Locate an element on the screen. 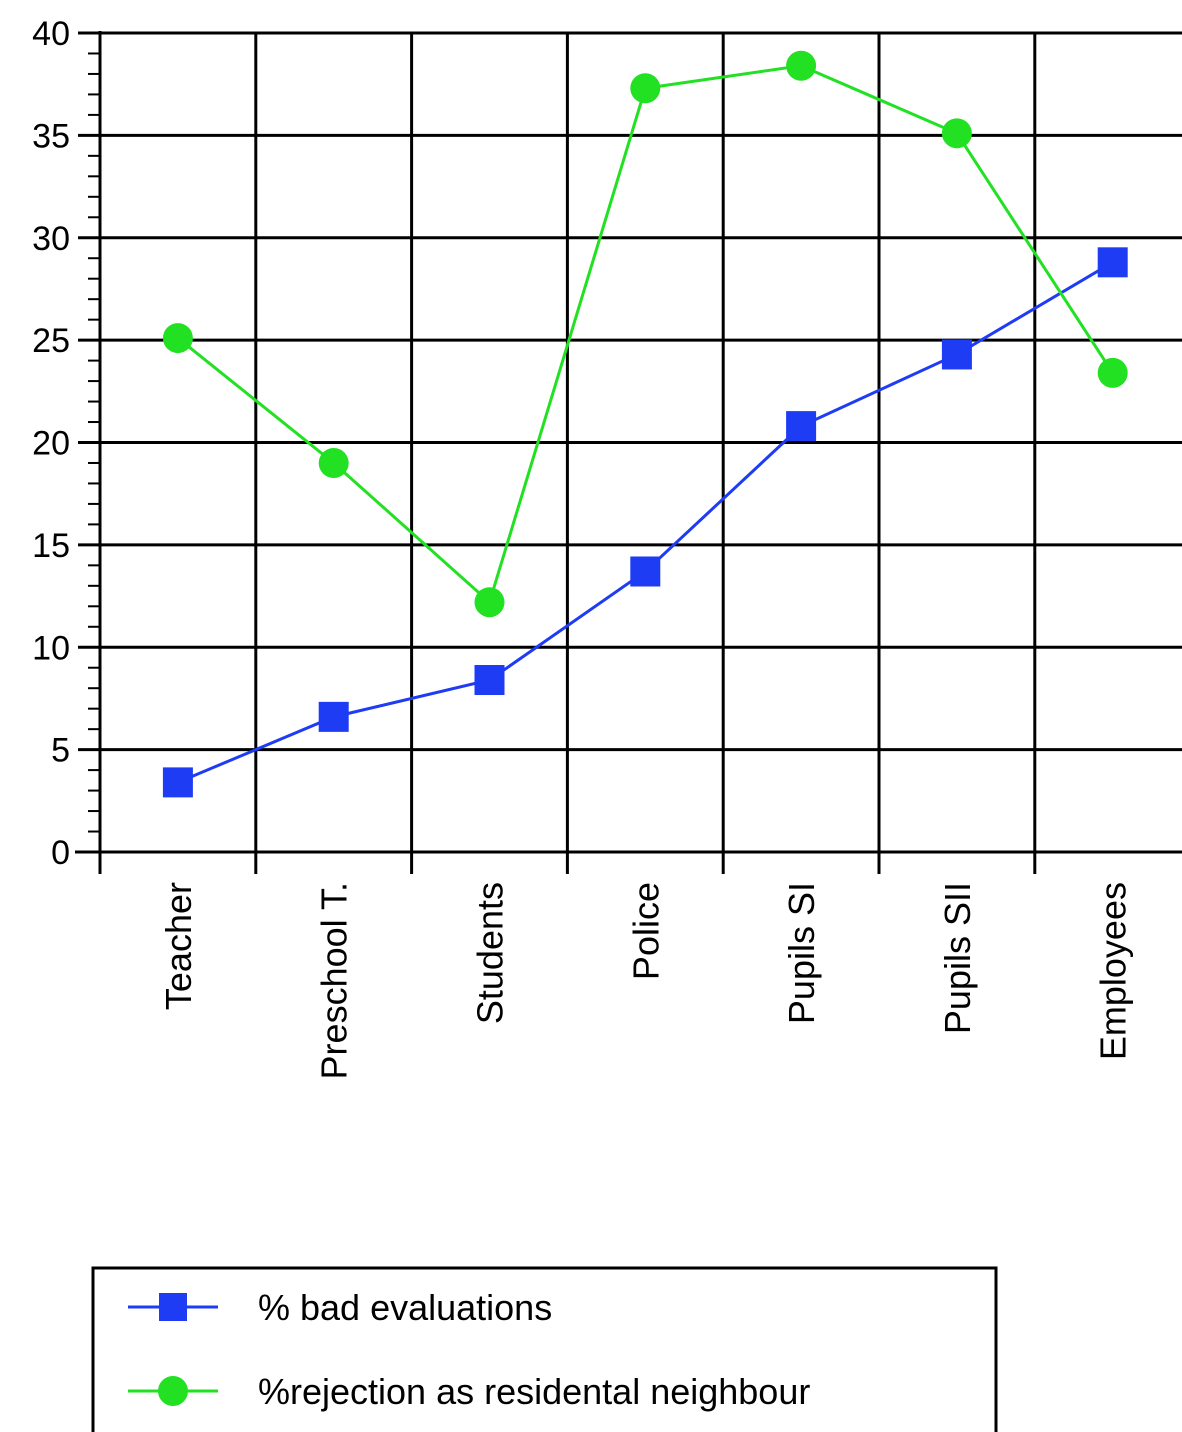 This screenshot has width=1182, height=1432. y-tick-label: 0 is located at coordinates (60, 853).